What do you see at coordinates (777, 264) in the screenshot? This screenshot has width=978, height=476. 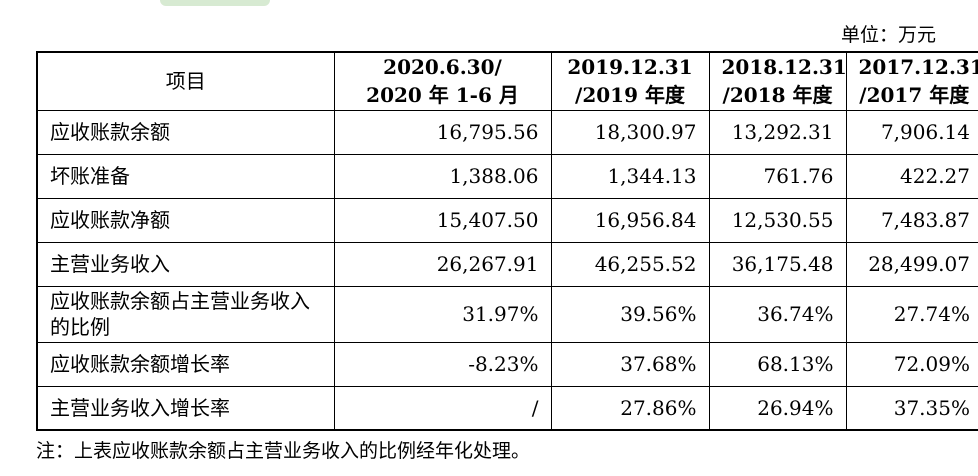 I see `cell-value: 36,175.48` at bounding box center [777, 264].